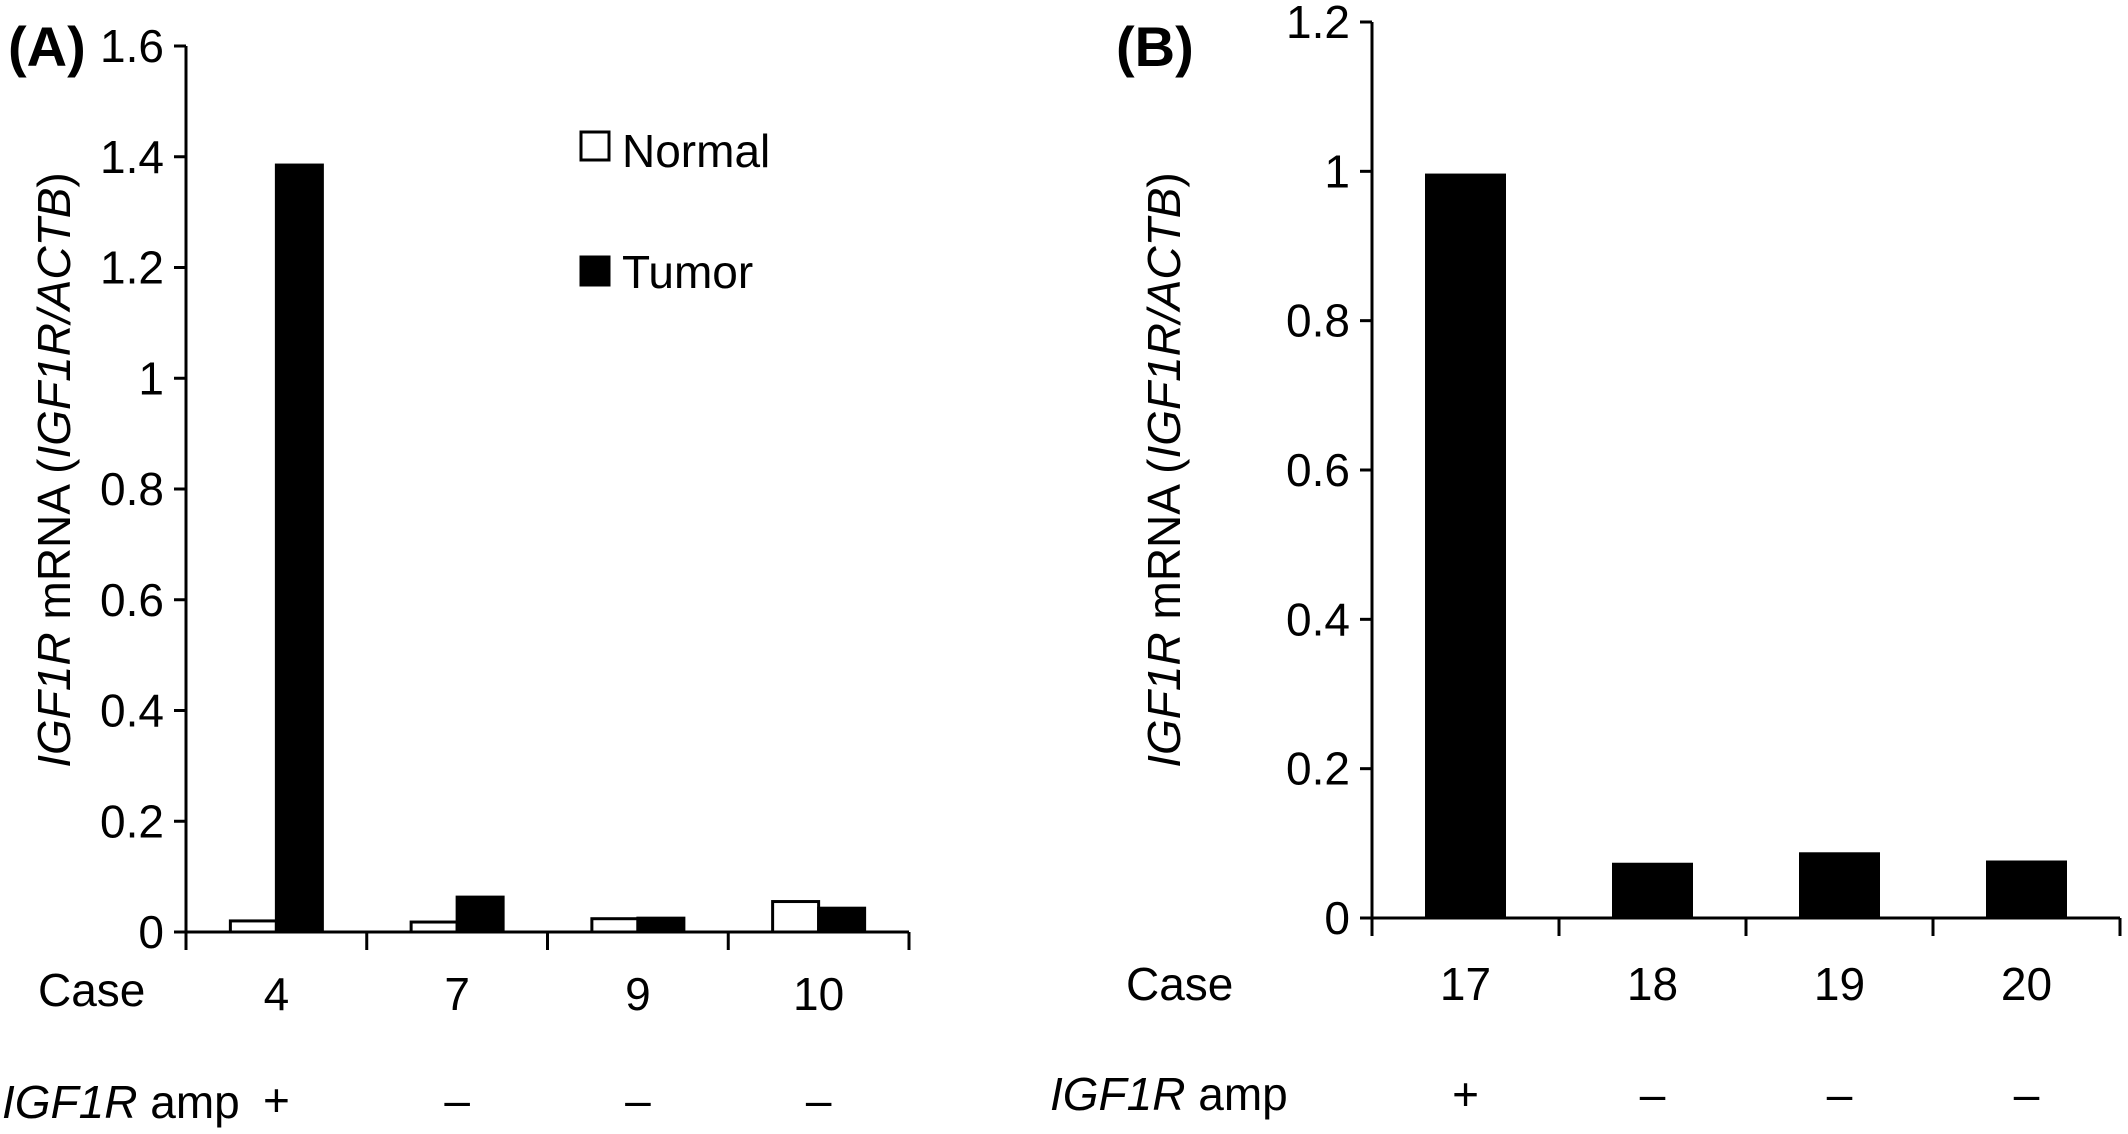  What do you see at coordinates (457, 994) in the screenshot?
I see `x-category-label: 7` at bounding box center [457, 994].